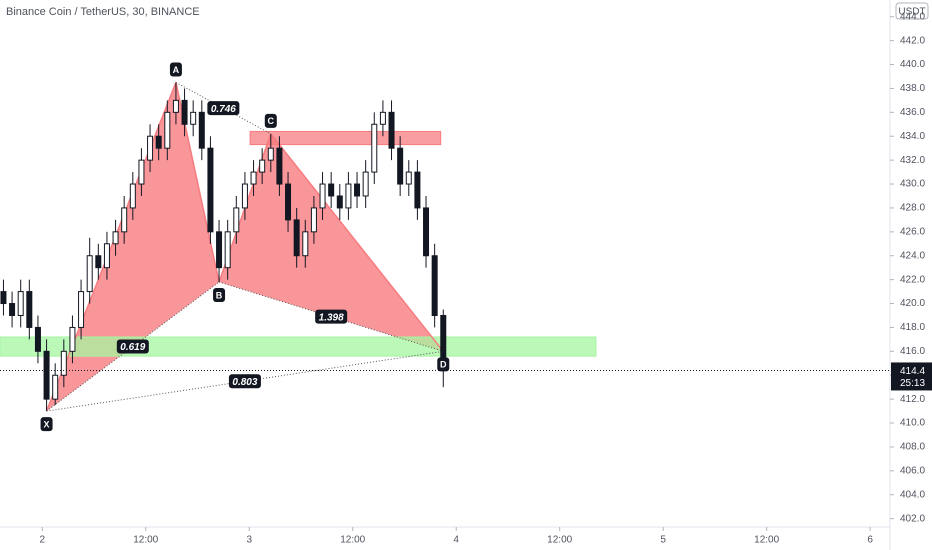  Describe the element at coordinates (912, 255) in the screenshot. I see `y-tick-label: 424.0` at that location.